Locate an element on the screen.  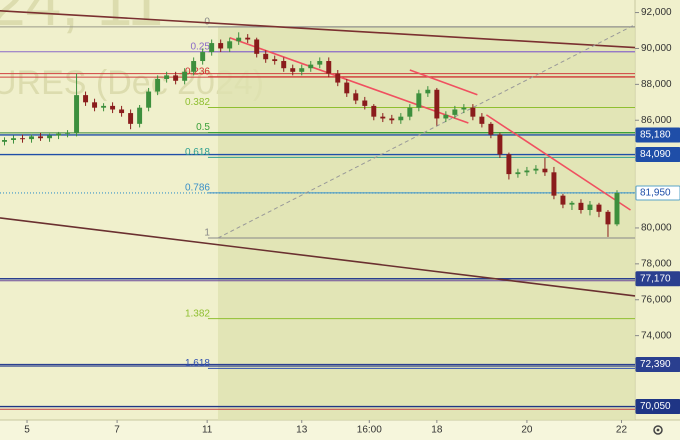
y-tick-label: 76,000 is located at coordinates (656, 299).